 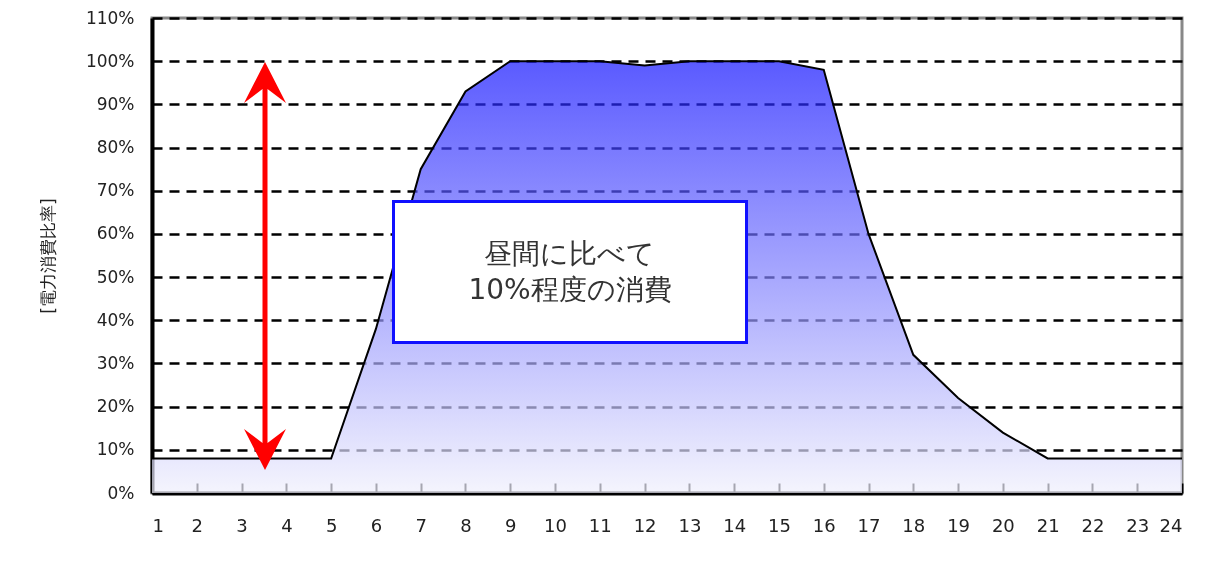 I want to click on y-tick-label: 110%, so click(x=110, y=17).